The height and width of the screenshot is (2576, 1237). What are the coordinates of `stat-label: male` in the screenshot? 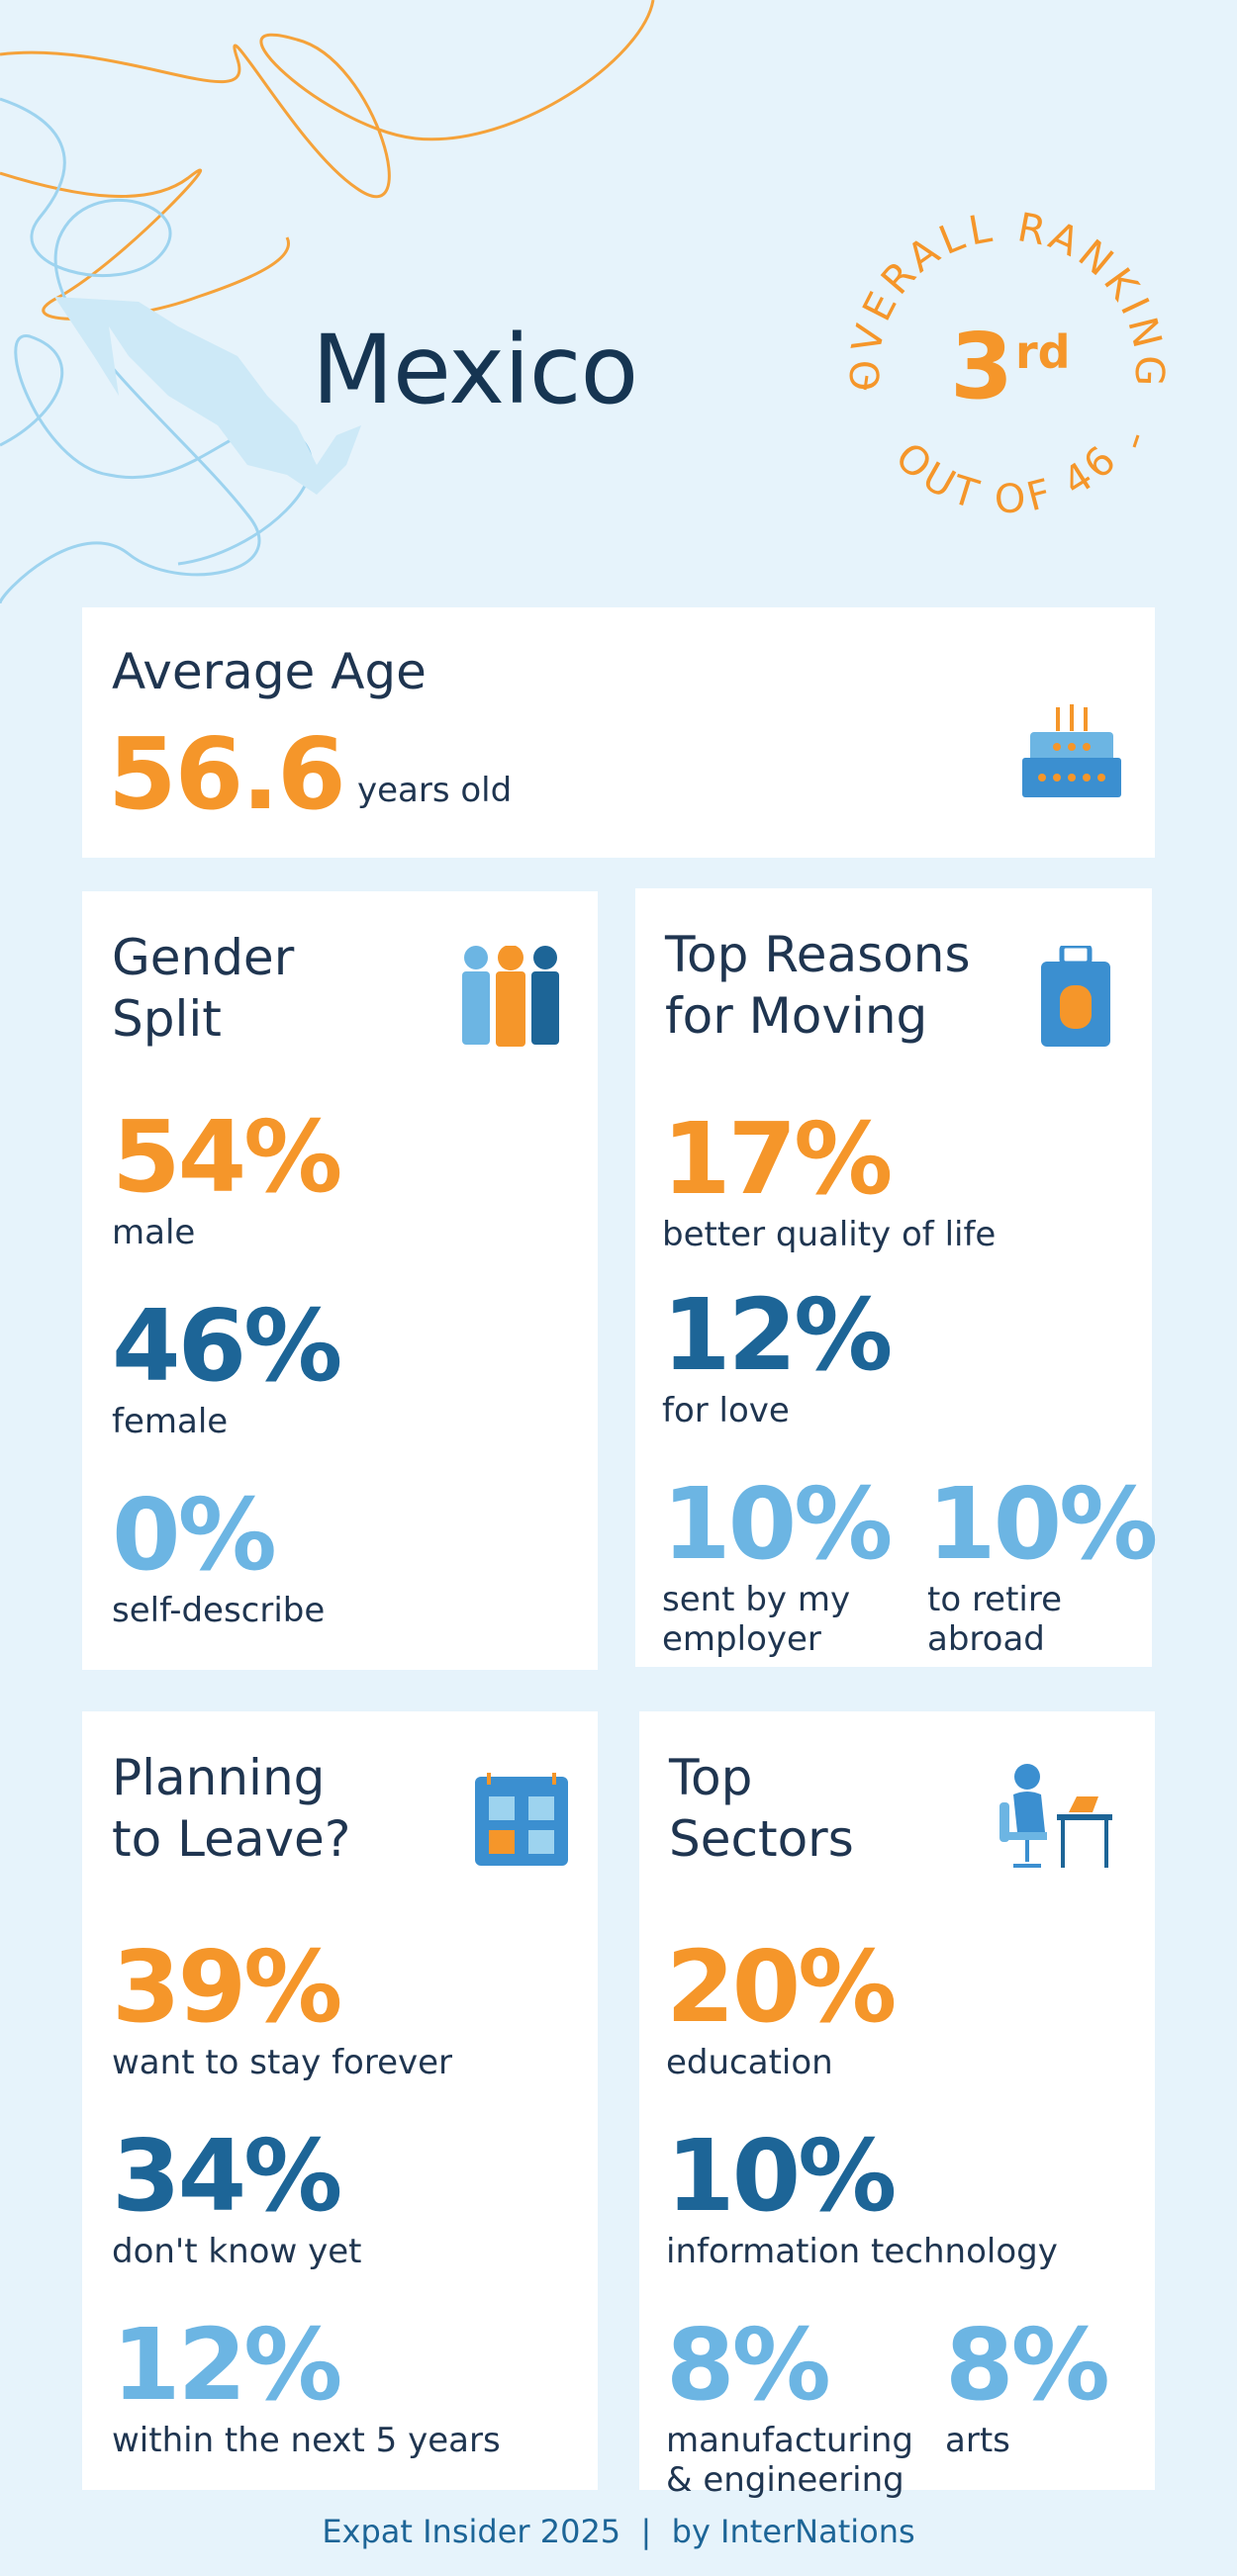 It's located at (154, 1232).